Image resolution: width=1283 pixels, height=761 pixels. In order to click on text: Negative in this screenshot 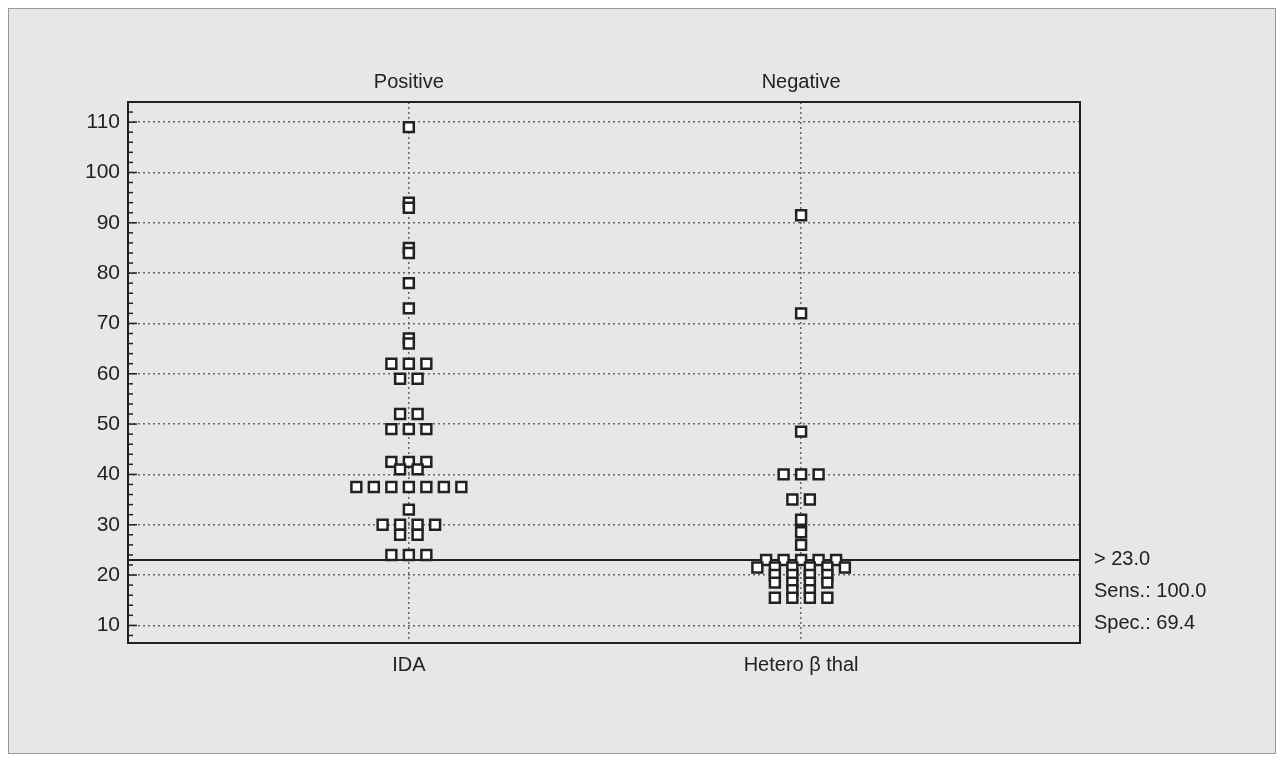, I will do `click(801, 80)`.